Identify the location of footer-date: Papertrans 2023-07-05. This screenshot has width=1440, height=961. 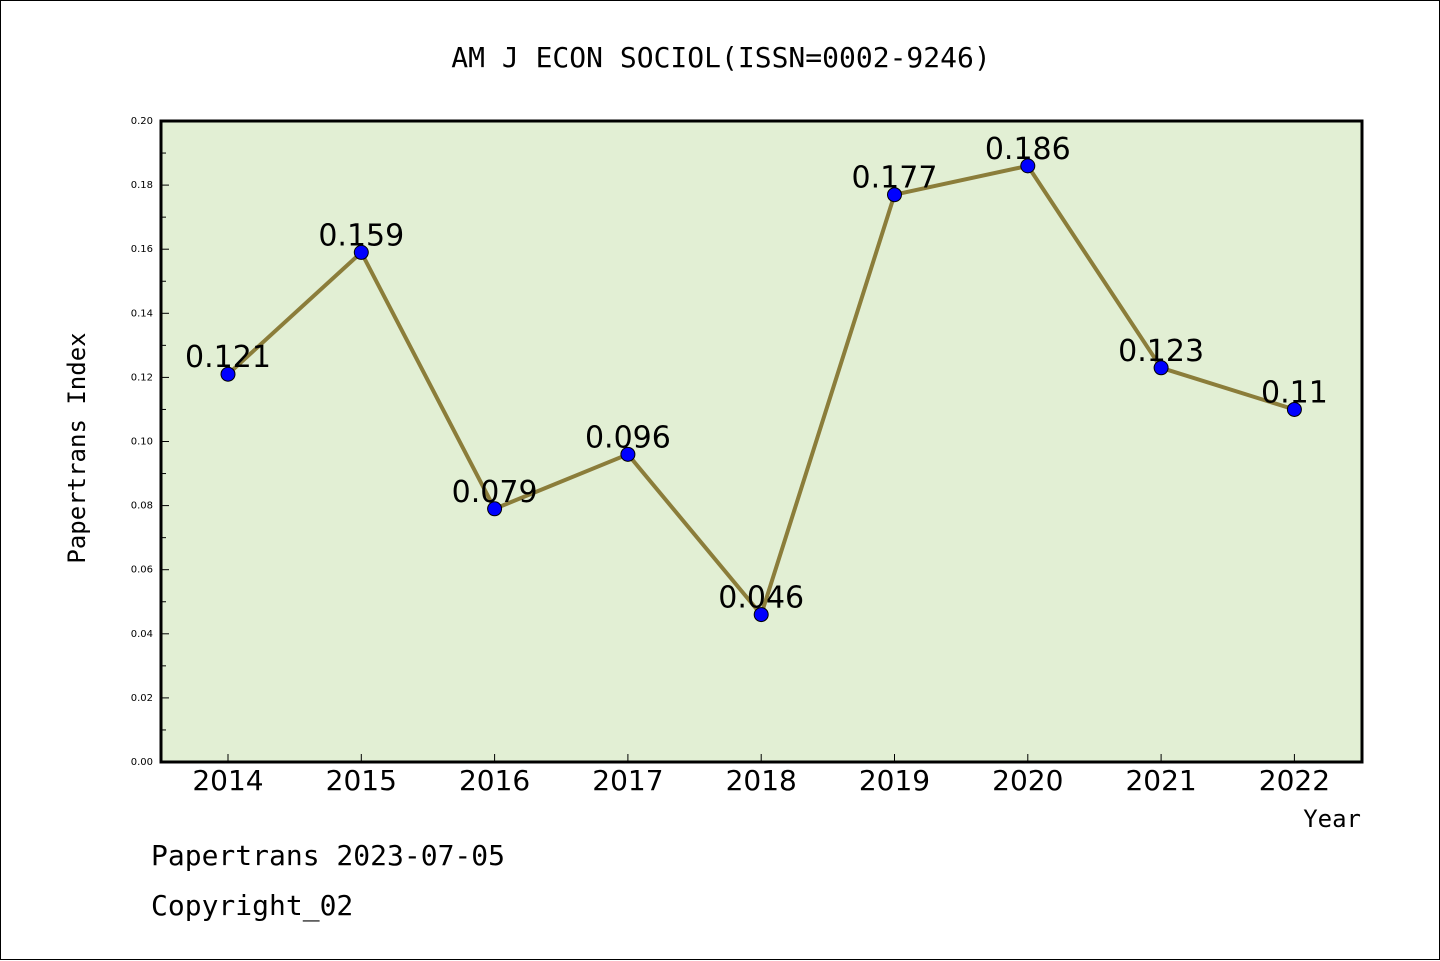
(328, 855).